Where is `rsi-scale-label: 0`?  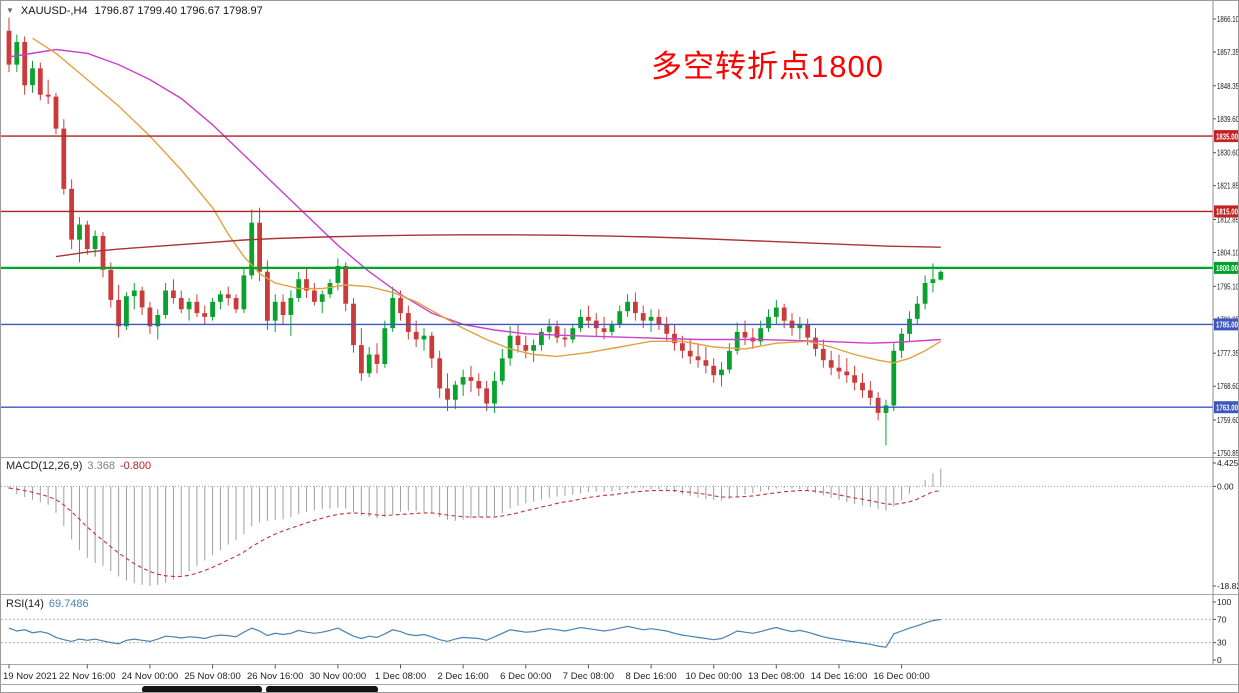
rsi-scale-label: 0 is located at coordinates (1219, 660).